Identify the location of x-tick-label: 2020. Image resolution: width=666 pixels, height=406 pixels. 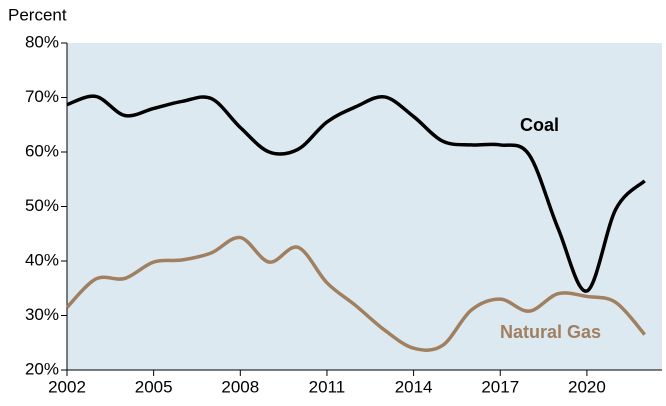
(587, 386).